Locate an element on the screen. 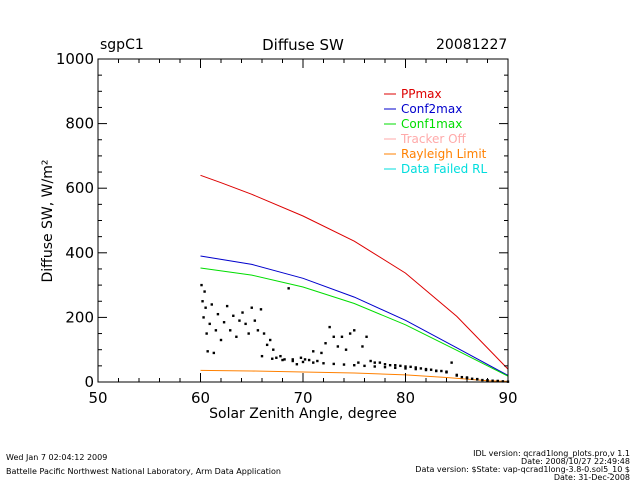 This screenshot has height=482, width=640. x-tick-label: 80 is located at coordinates (405, 398).